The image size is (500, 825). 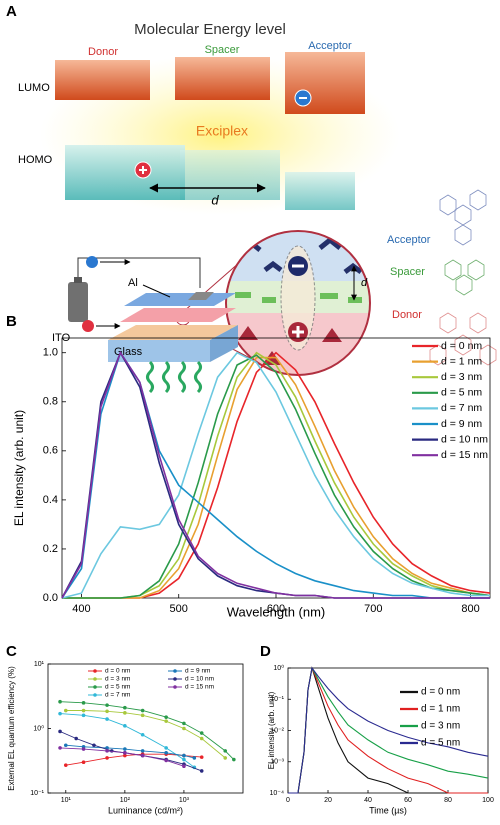 What do you see at coordinates (50, 598) in the screenshot?
I see `y-tick-label: 0.0` at bounding box center [50, 598].